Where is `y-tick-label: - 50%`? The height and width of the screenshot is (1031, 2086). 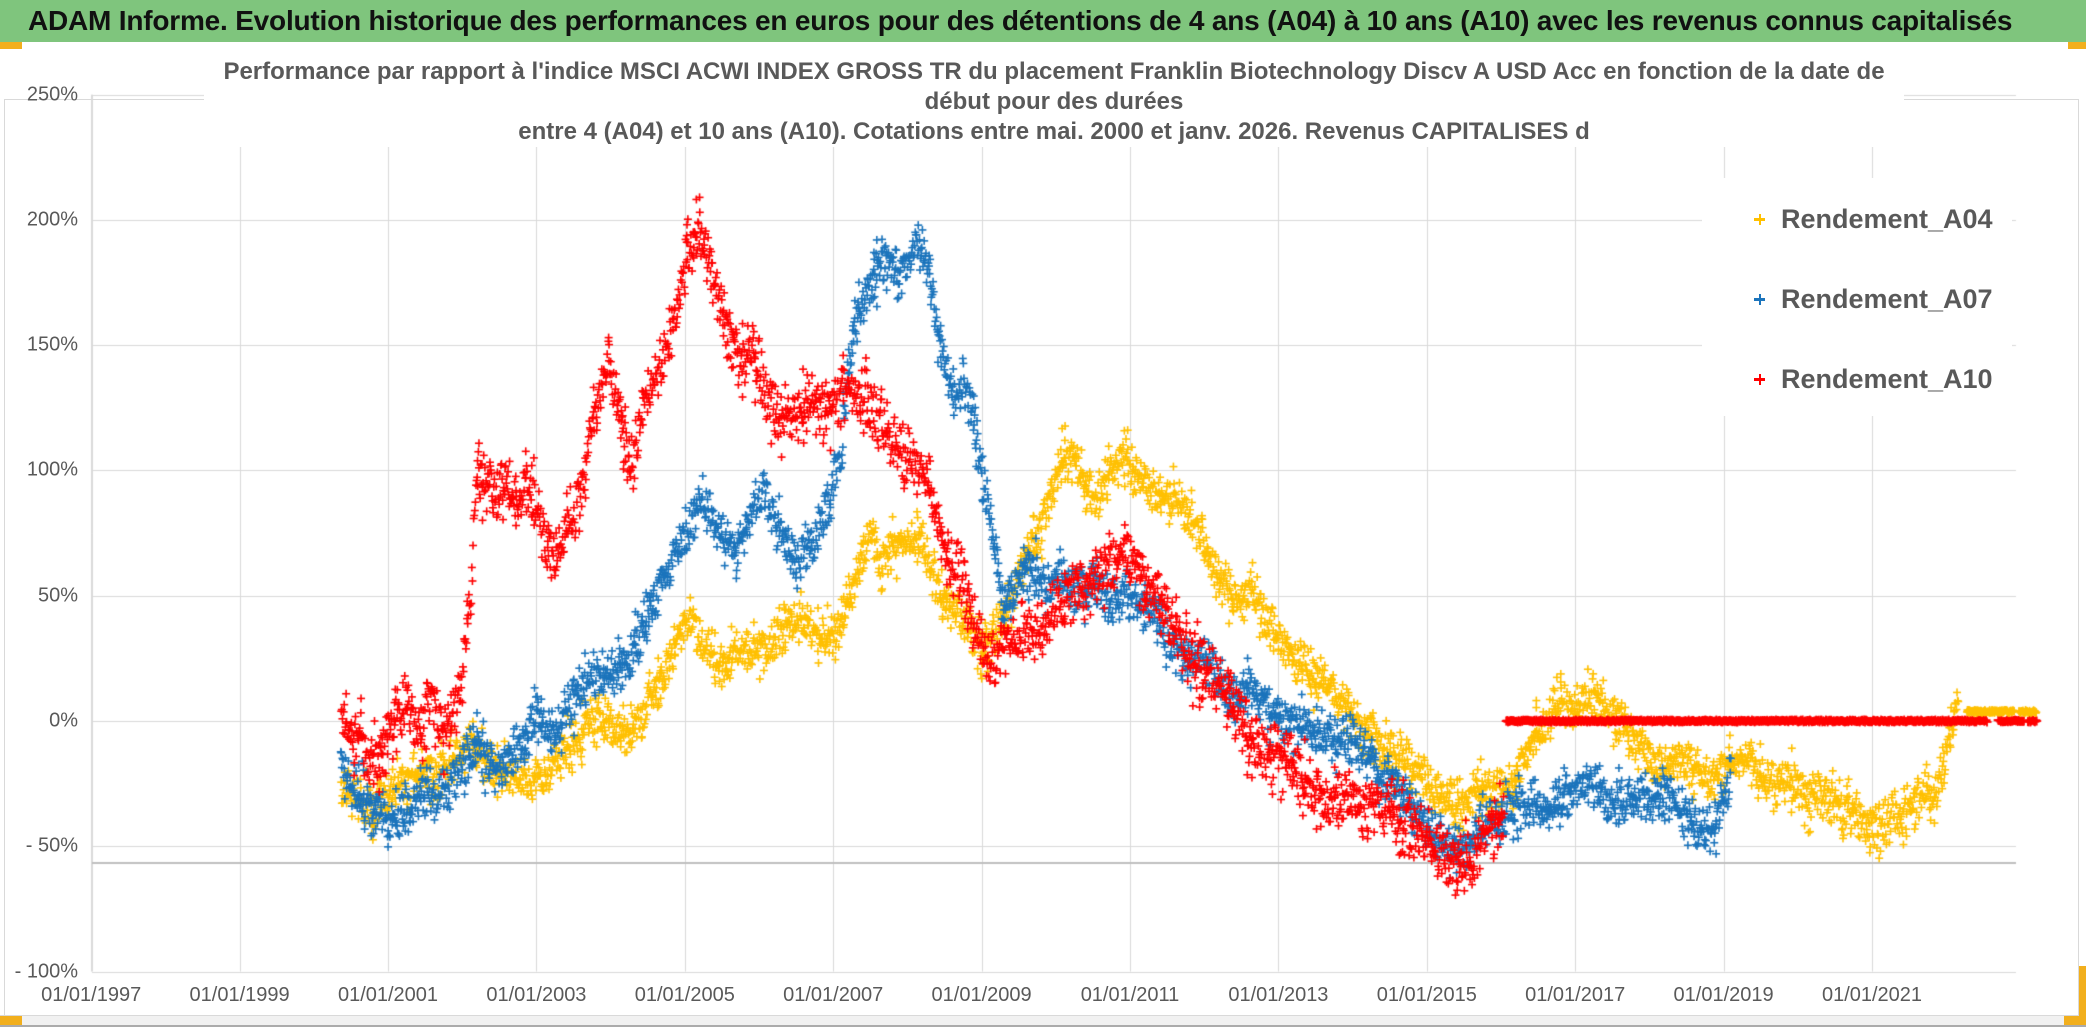
y-tick-label: - 50% is located at coordinates (51, 845).